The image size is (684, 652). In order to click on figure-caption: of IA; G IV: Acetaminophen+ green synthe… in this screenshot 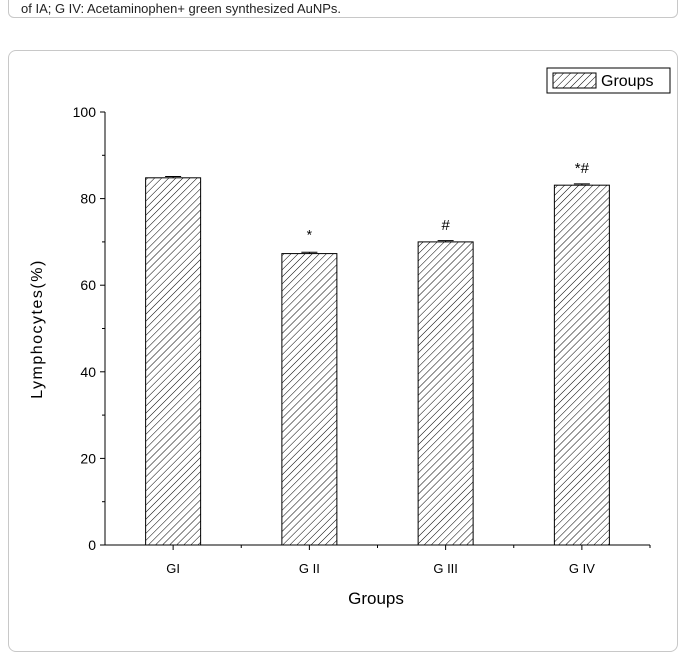, I will do `click(181, 8)`.